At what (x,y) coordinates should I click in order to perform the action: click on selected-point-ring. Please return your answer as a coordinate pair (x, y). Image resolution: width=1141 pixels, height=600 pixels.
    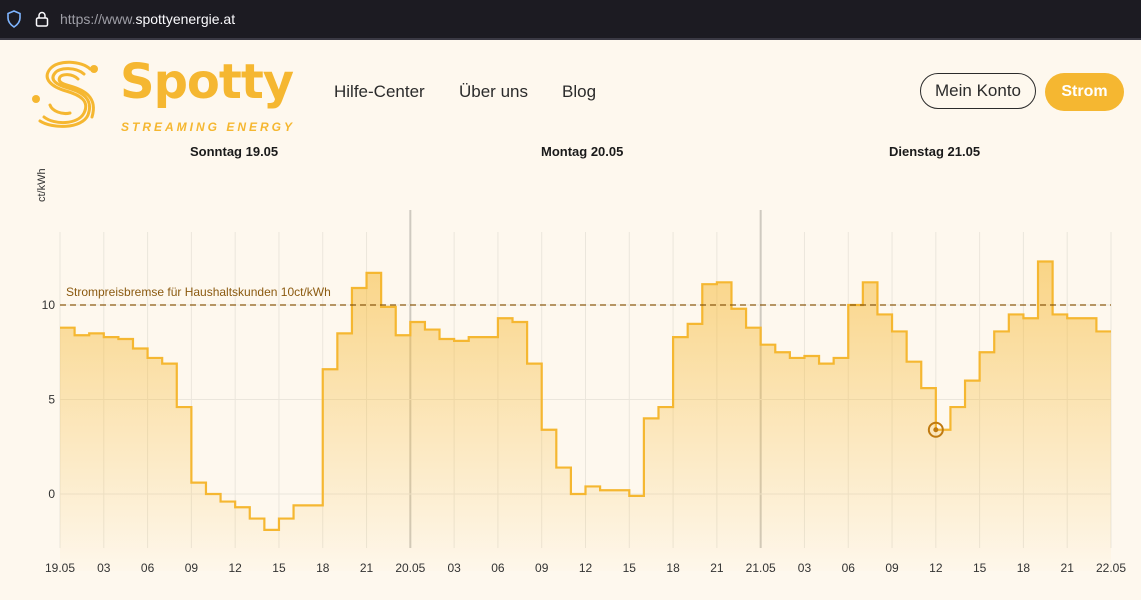
    Looking at the image, I should click on (935, 429).